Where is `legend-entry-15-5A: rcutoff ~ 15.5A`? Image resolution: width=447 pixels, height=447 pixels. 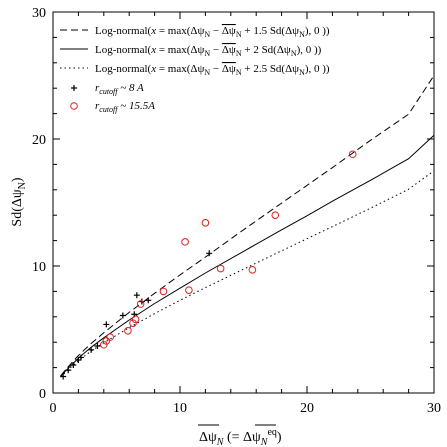
legend-entry-15-5A: rcutoff ~ 15.5A is located at coordinates (112, 107).